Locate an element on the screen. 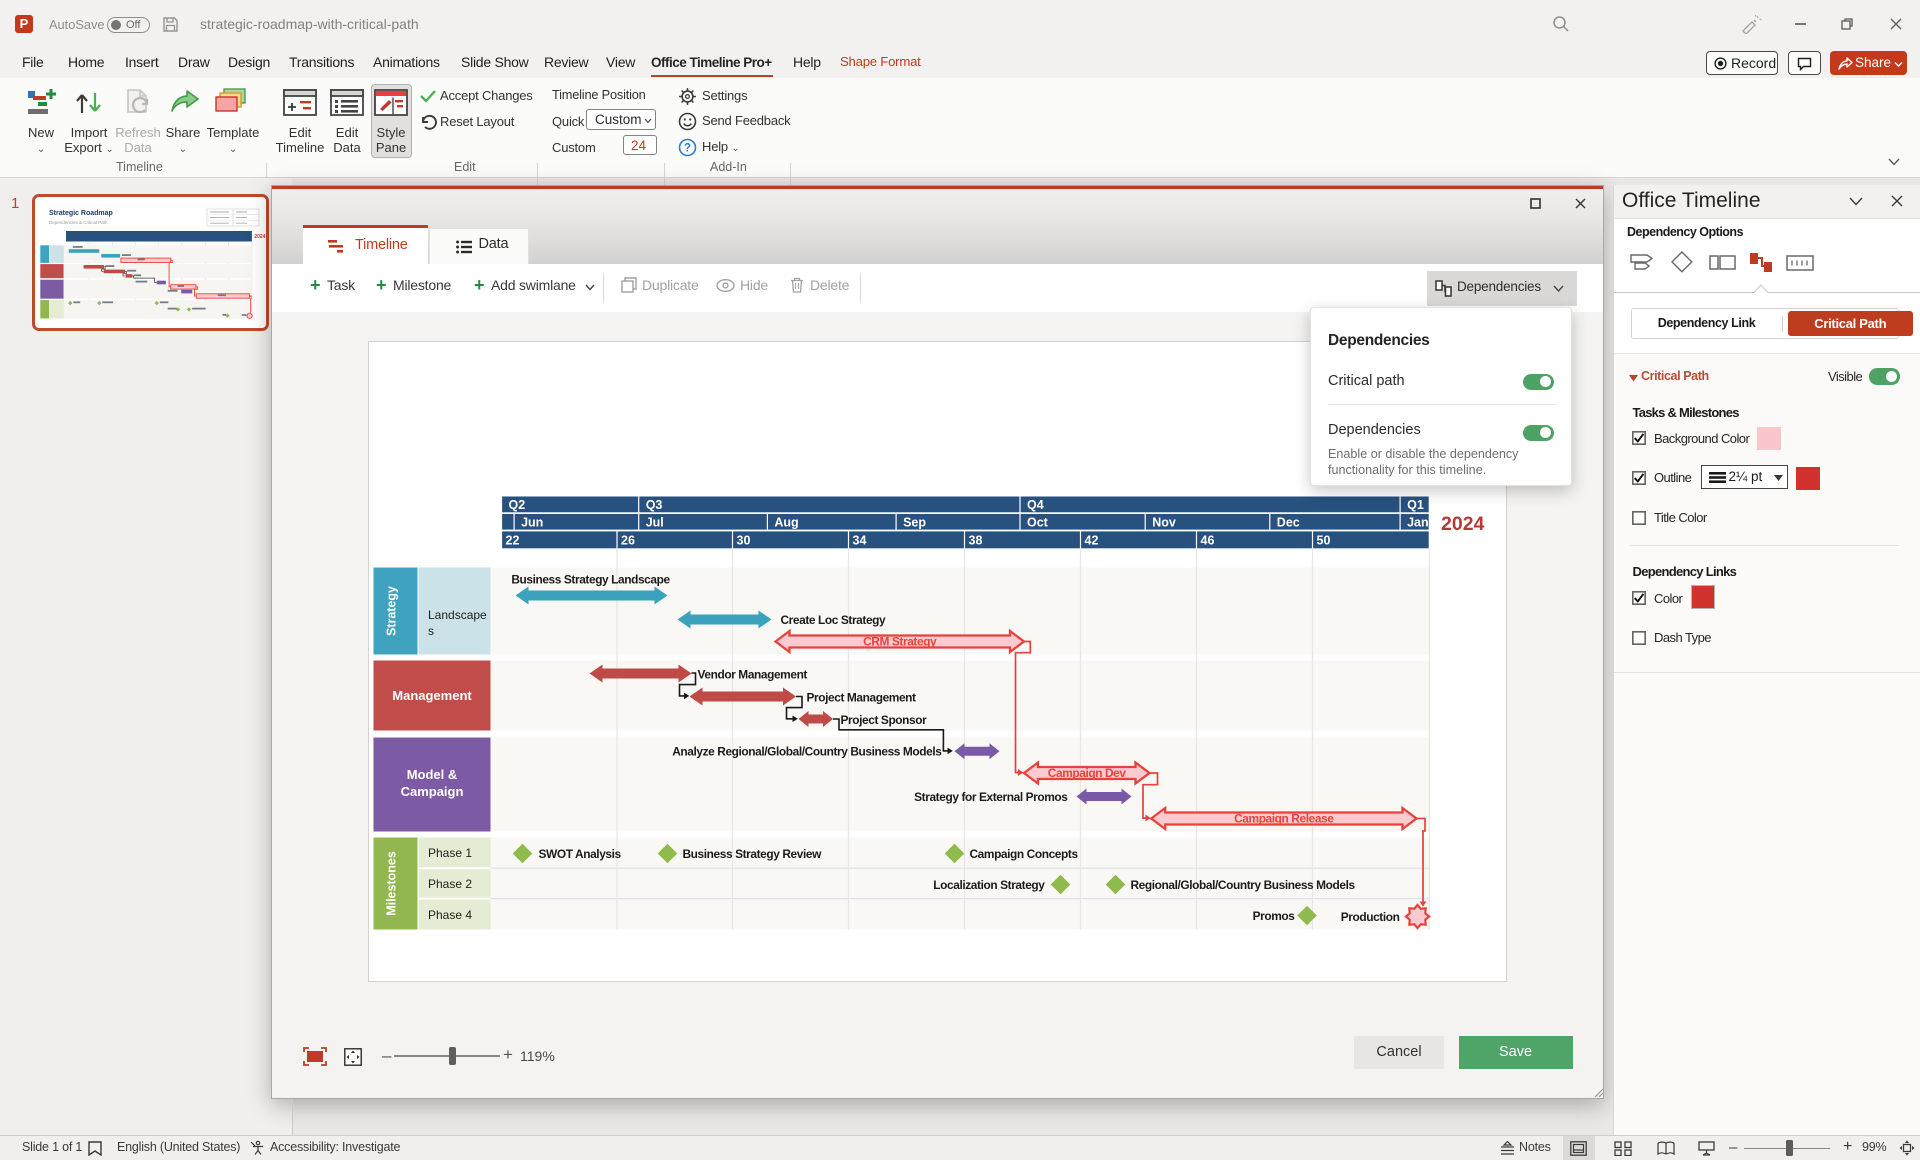  svg-text: Aug is located at coordinates (786, 522).